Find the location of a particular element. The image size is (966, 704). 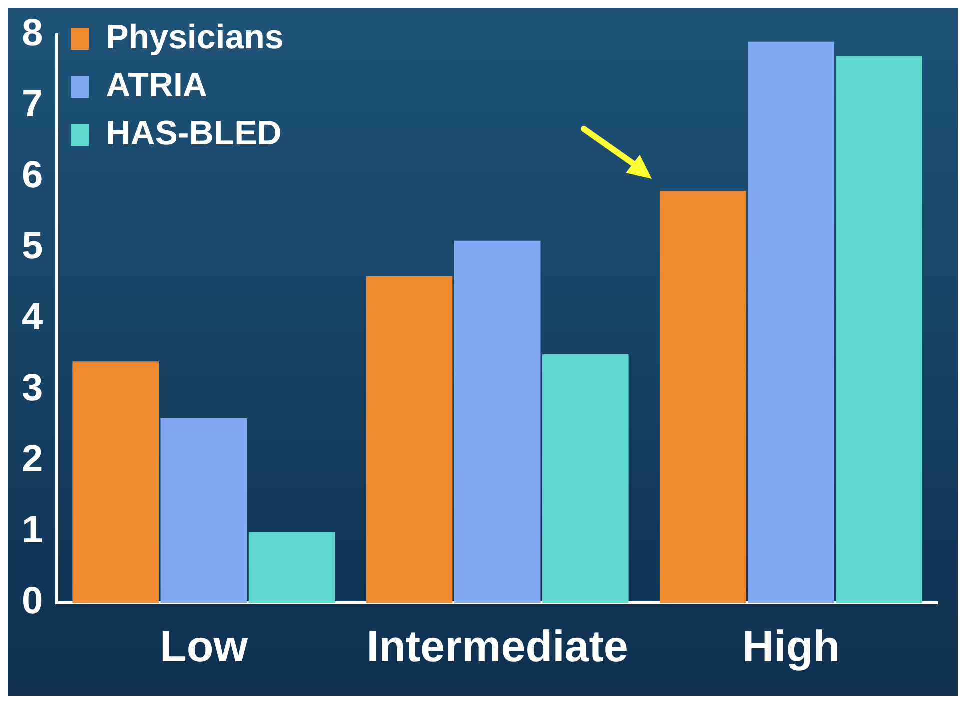

legend-label: HAS-BLED is located at coordinates (194, 133).